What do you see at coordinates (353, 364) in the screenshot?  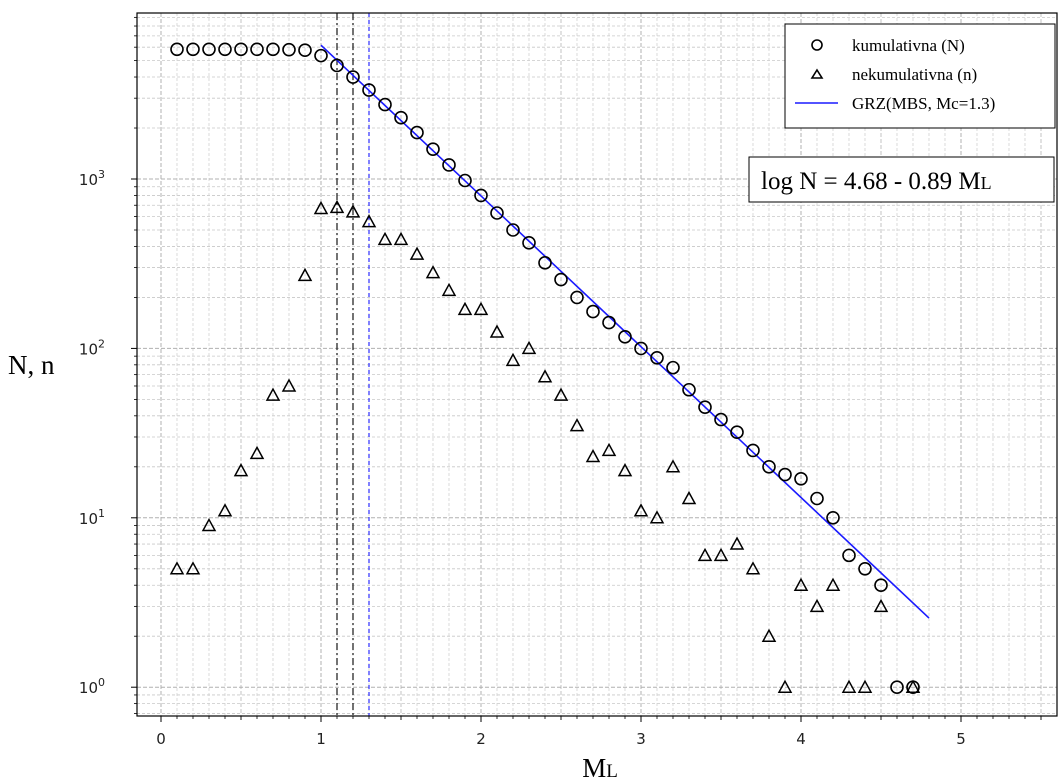 I see `magnitude-of-completeness-lines` at bounding box center [353, 364].